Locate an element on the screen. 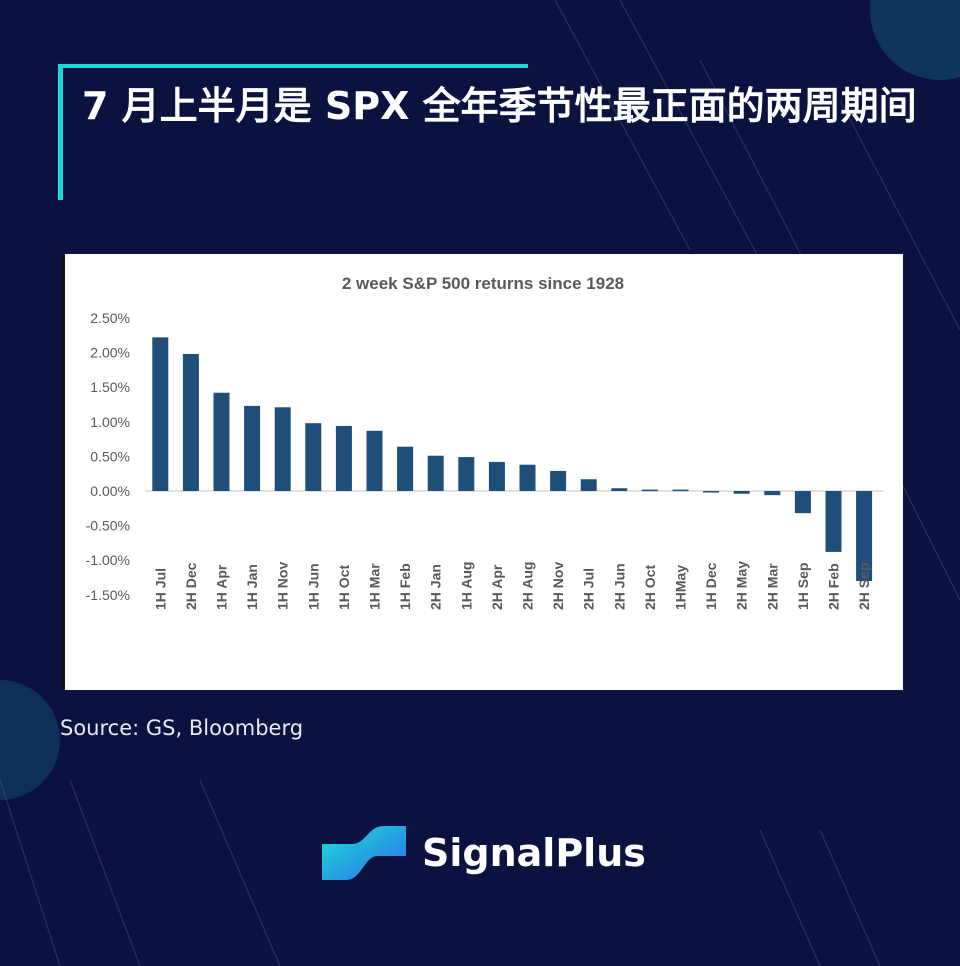  x-tick-label: 2H Jan is located at coordinates (436, 587).